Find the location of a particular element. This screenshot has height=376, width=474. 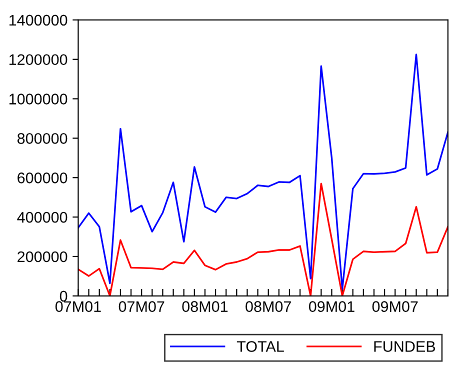

x-tick-label: 07M07 is located at coordinates (141, 306).